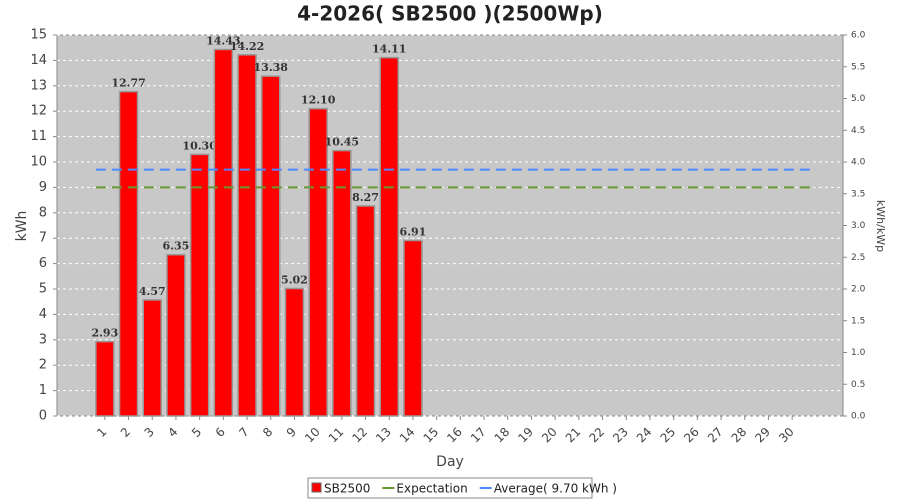 The height and width of the screenshot is (504, 900). I want to click on legend, so click(450, 488).